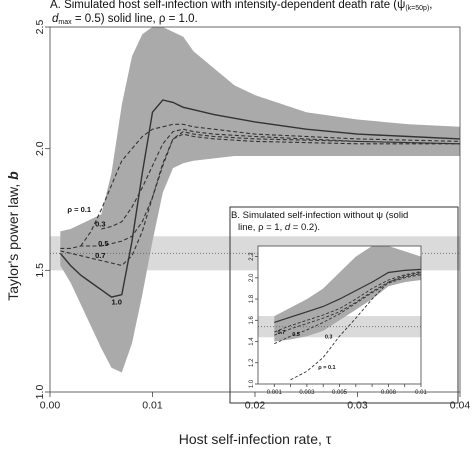 The image size is (474, 452). Describe the element at coordinates (100, 255) in the screenshot. I see `panel-a-series-label-3: 0.7` at that location.